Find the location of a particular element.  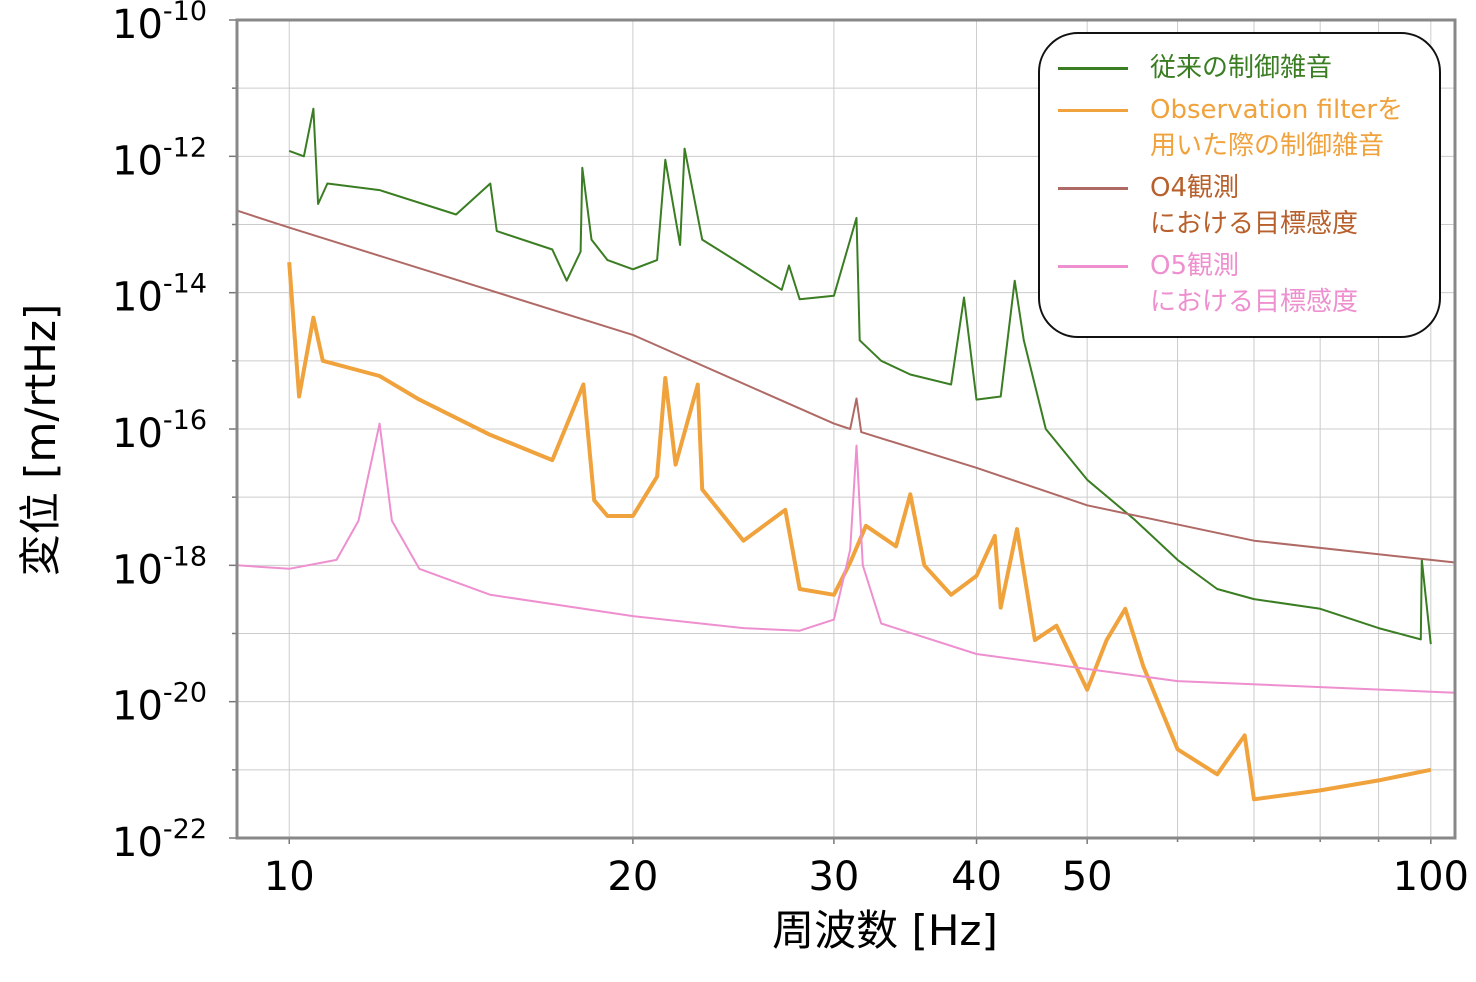

legend-label: O4観測 における目標感度 is located at coordinates (1254, 206).